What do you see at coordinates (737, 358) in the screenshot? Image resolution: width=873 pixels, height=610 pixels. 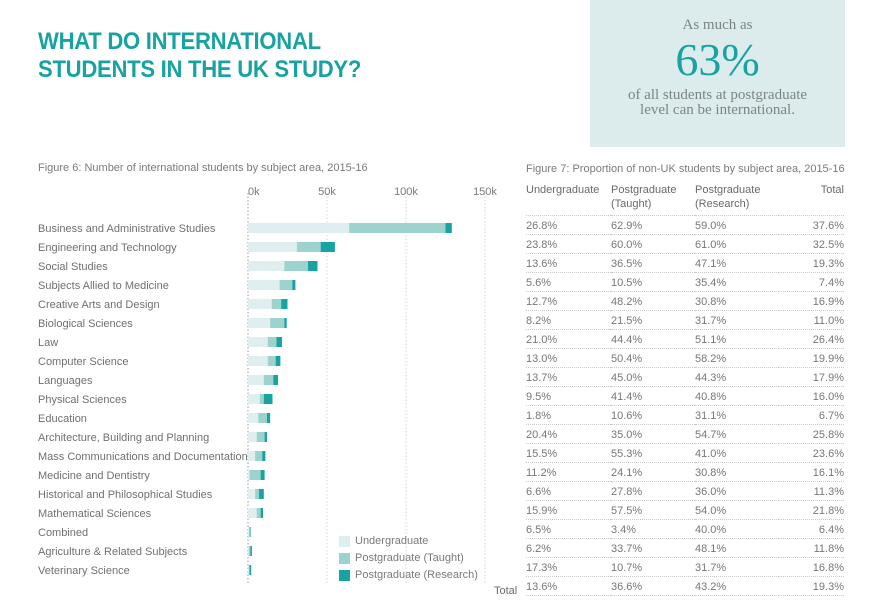 I see `table-cell: 58.2%` at bounding box center [737, 358].